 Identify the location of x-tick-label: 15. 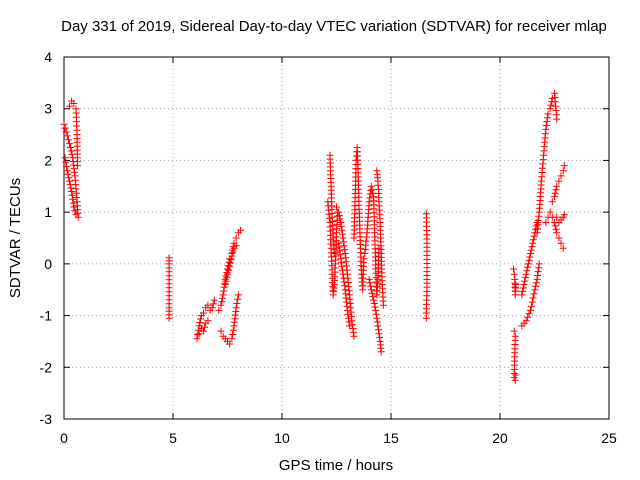
(391, 438).